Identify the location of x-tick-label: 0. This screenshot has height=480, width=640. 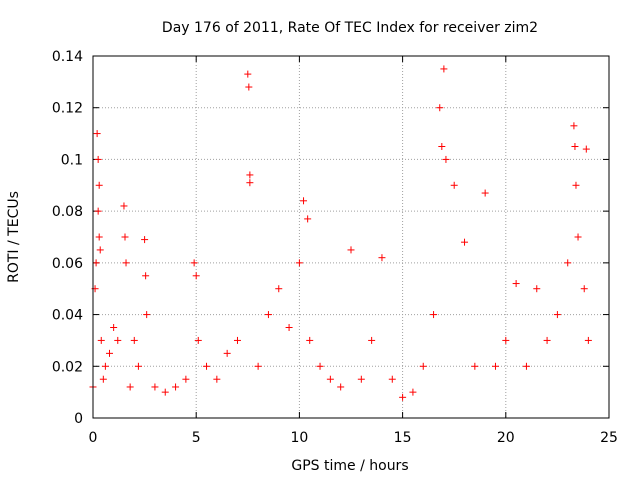
(93, 438).